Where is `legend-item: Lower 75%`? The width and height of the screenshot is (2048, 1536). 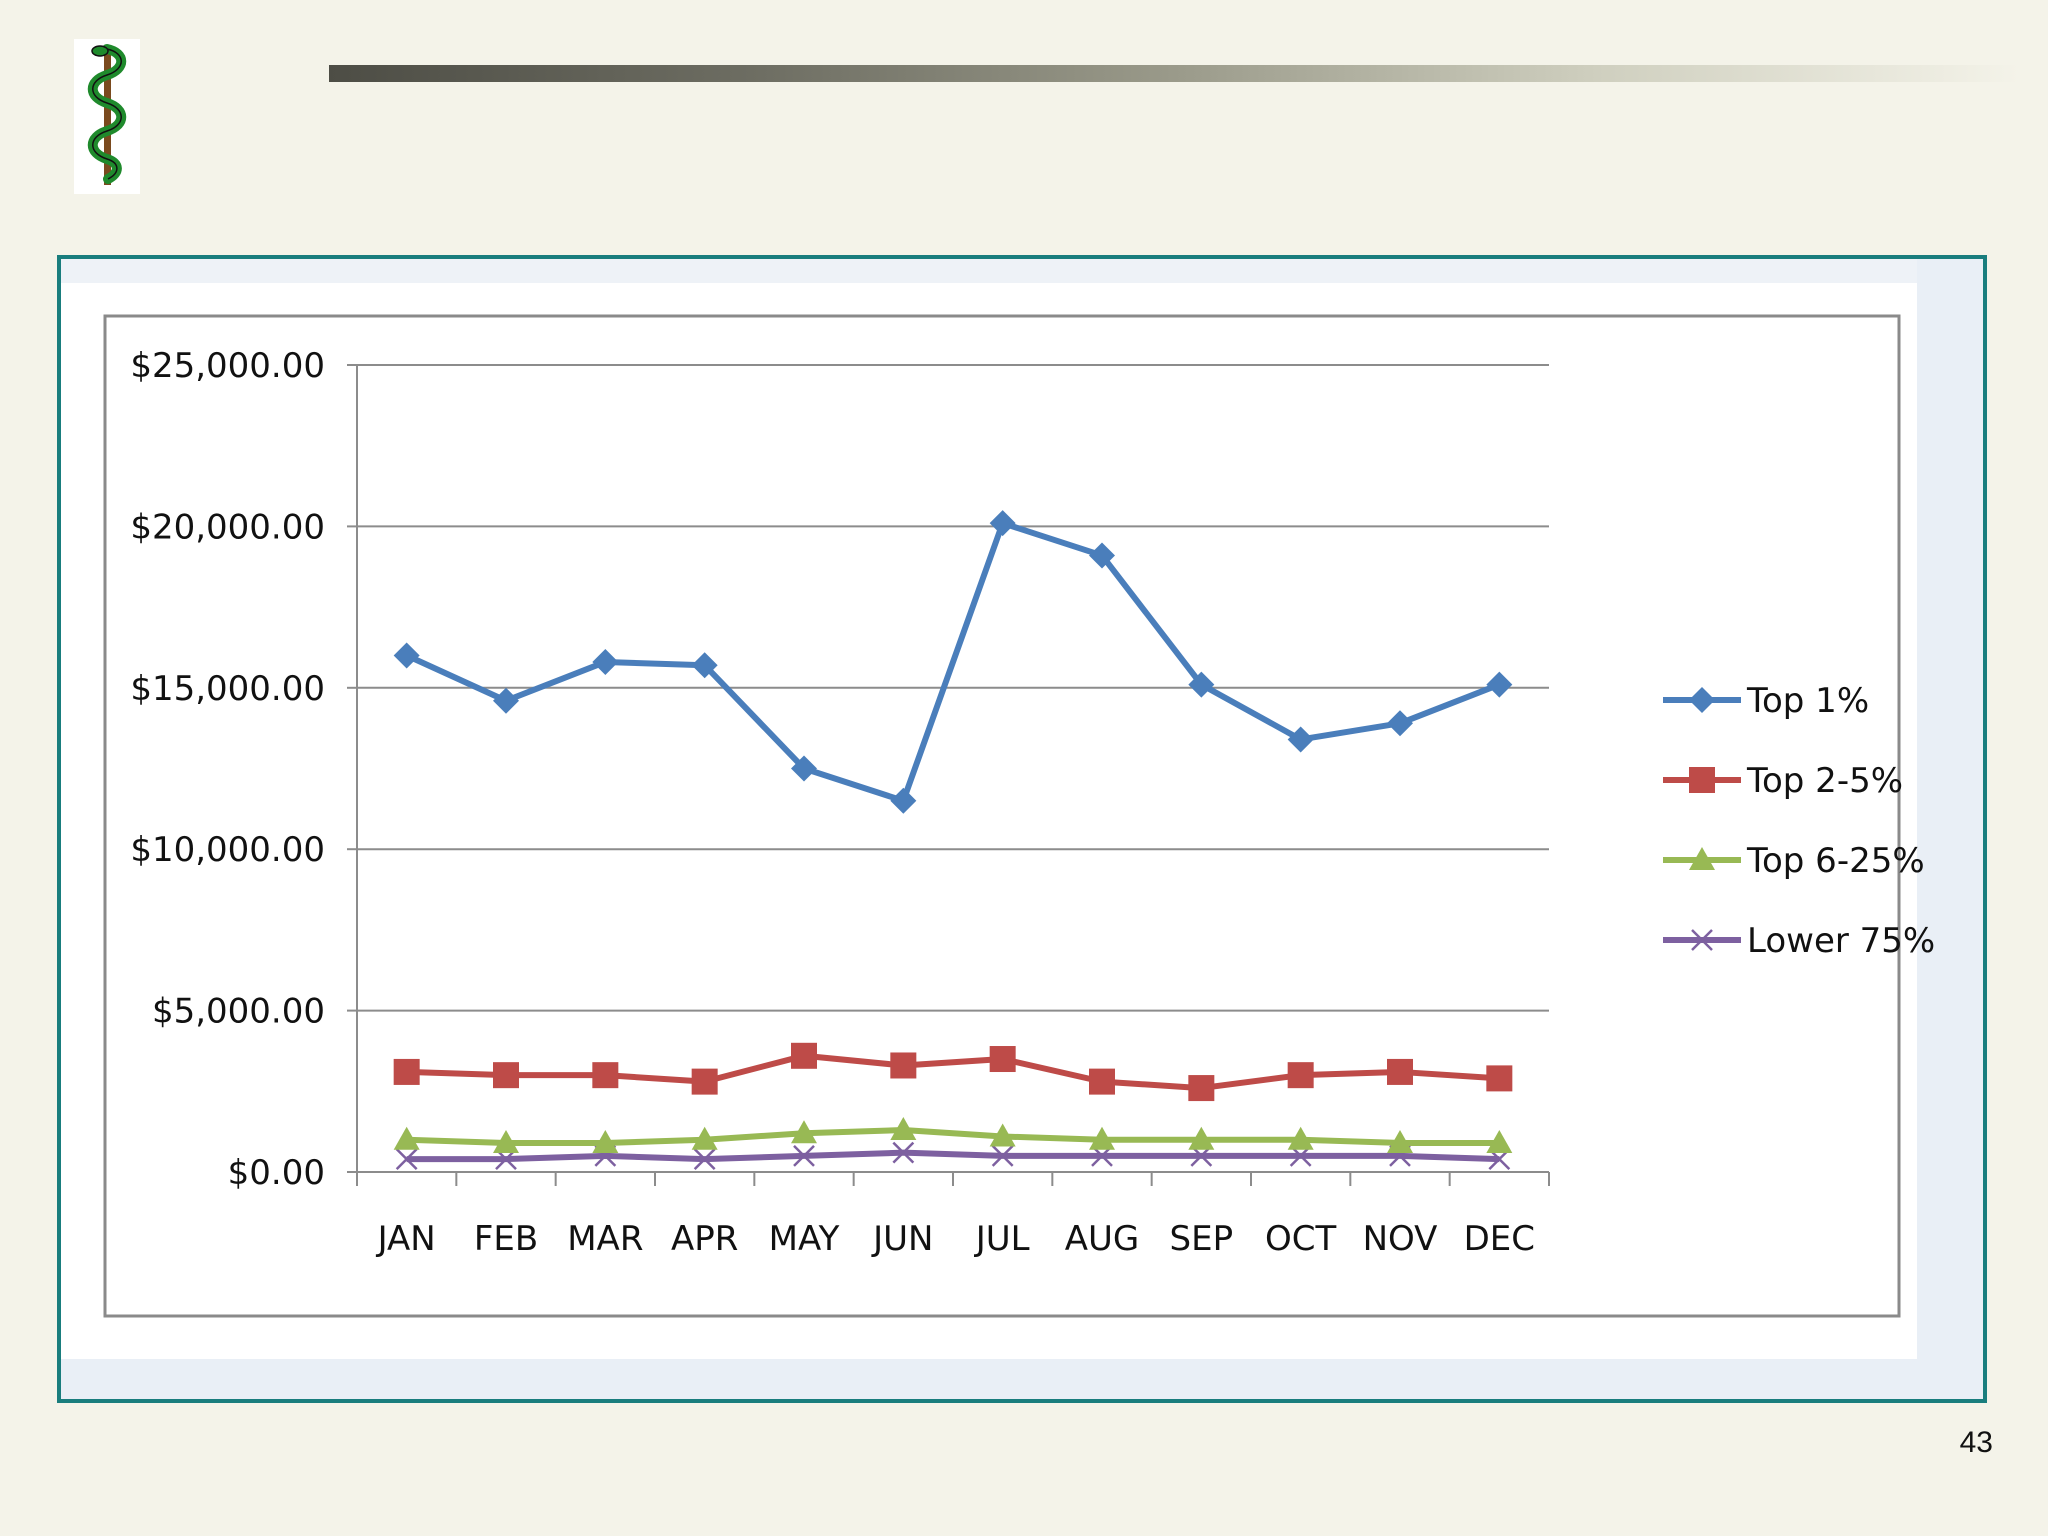 legend-item: Lower 75% is located at coordinates (1799, 941).